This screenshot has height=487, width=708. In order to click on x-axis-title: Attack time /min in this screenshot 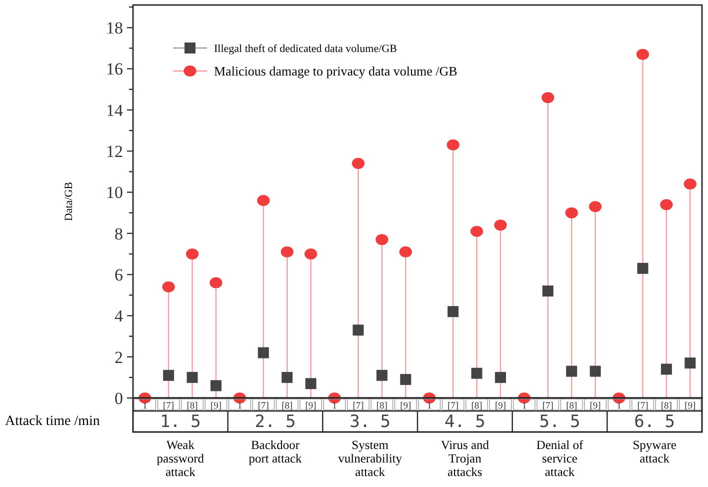, I will do `click(52, 421)`.